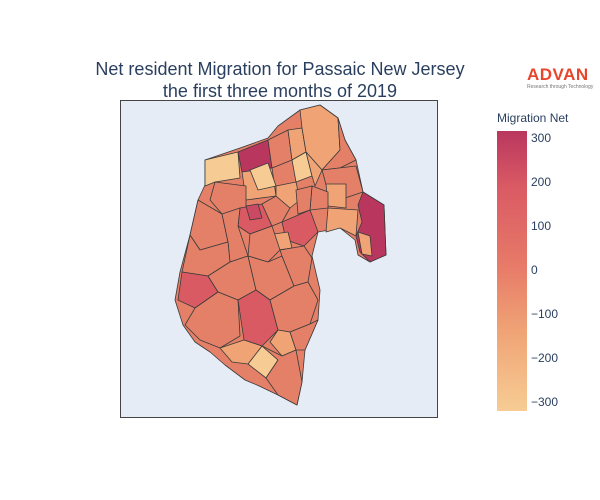  Describe the element at coordinates (534, 270) in the screenshot. I see `colorbar-tick-0: 0` at that location.